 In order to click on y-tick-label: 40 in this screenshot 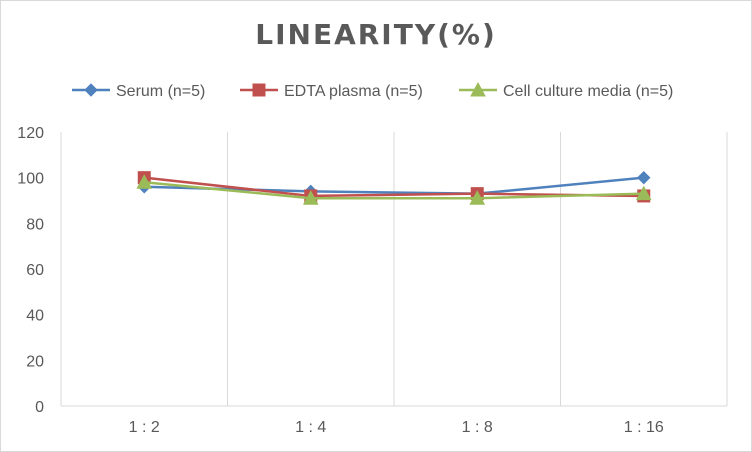, I will do `click(35, 316)`.